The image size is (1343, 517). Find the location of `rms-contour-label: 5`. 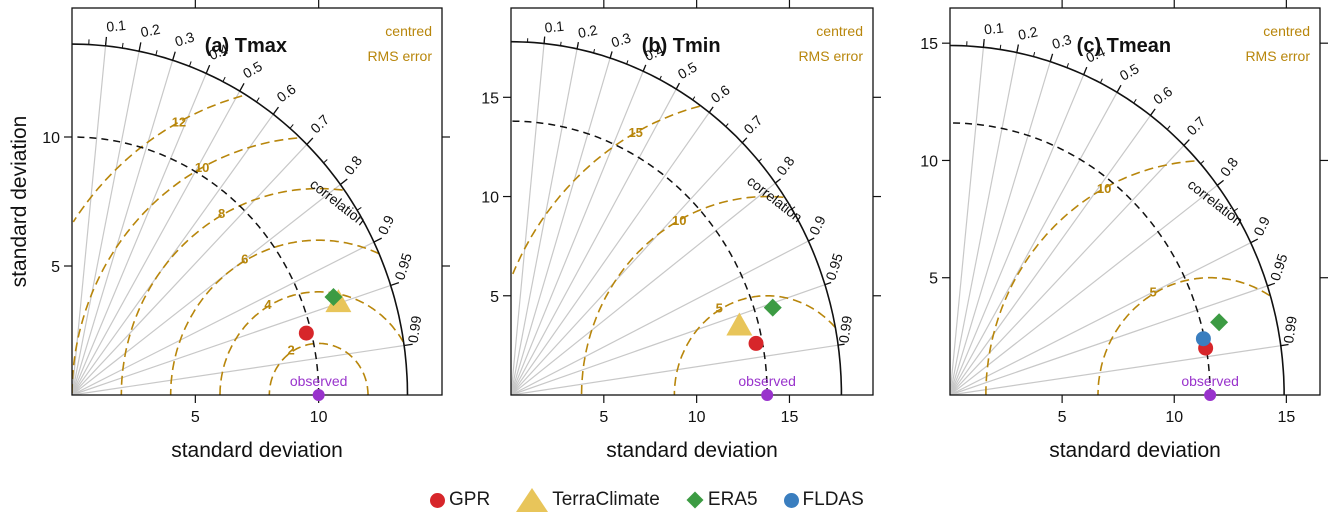

rms-contour-label: 5 is located at coordinates (719, 307).